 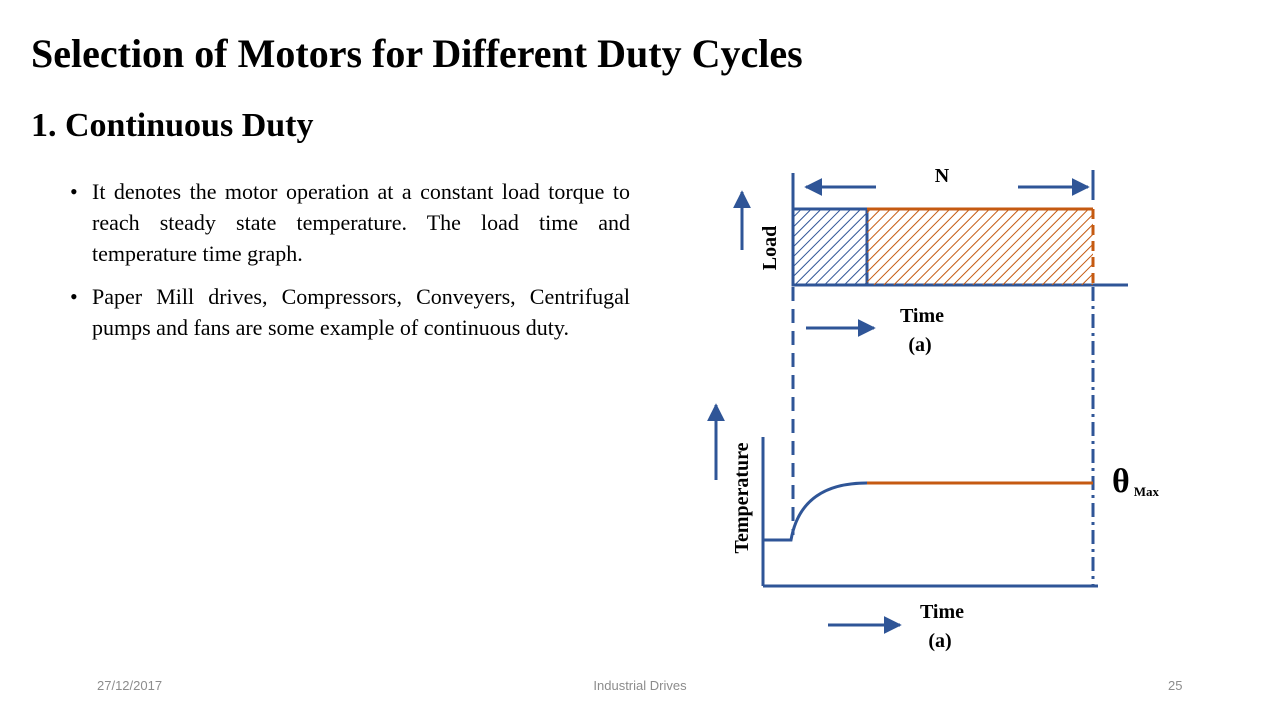 I want to click on theta-max-label: θ Max, so click(x=1136, y=481).